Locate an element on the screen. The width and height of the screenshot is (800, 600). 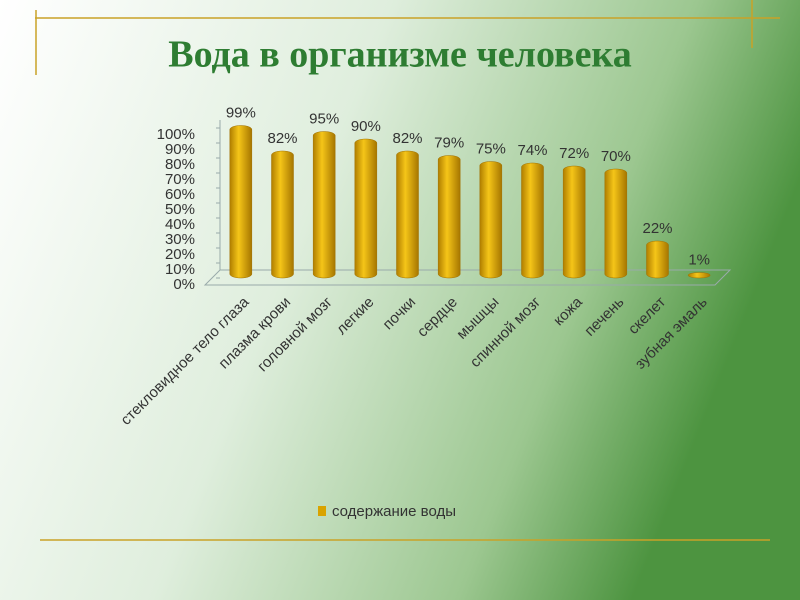
value-label: 22% is located at coordinates (657, 228).